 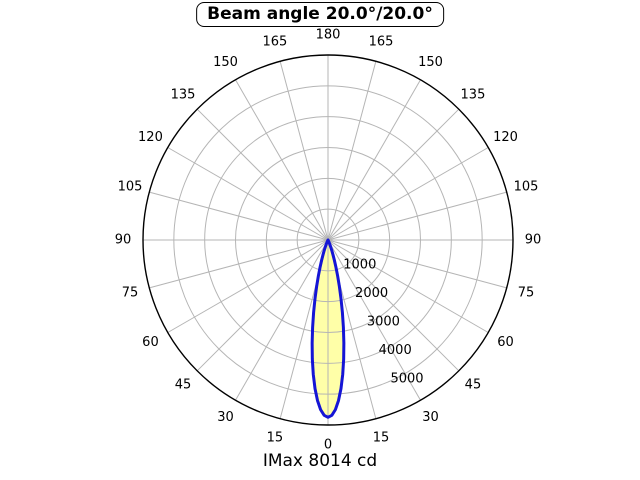 What do you see at coordinates (371, 293) in the screenshot?
I see `r-tick-label: 2000` at bounding box center [371, 293].